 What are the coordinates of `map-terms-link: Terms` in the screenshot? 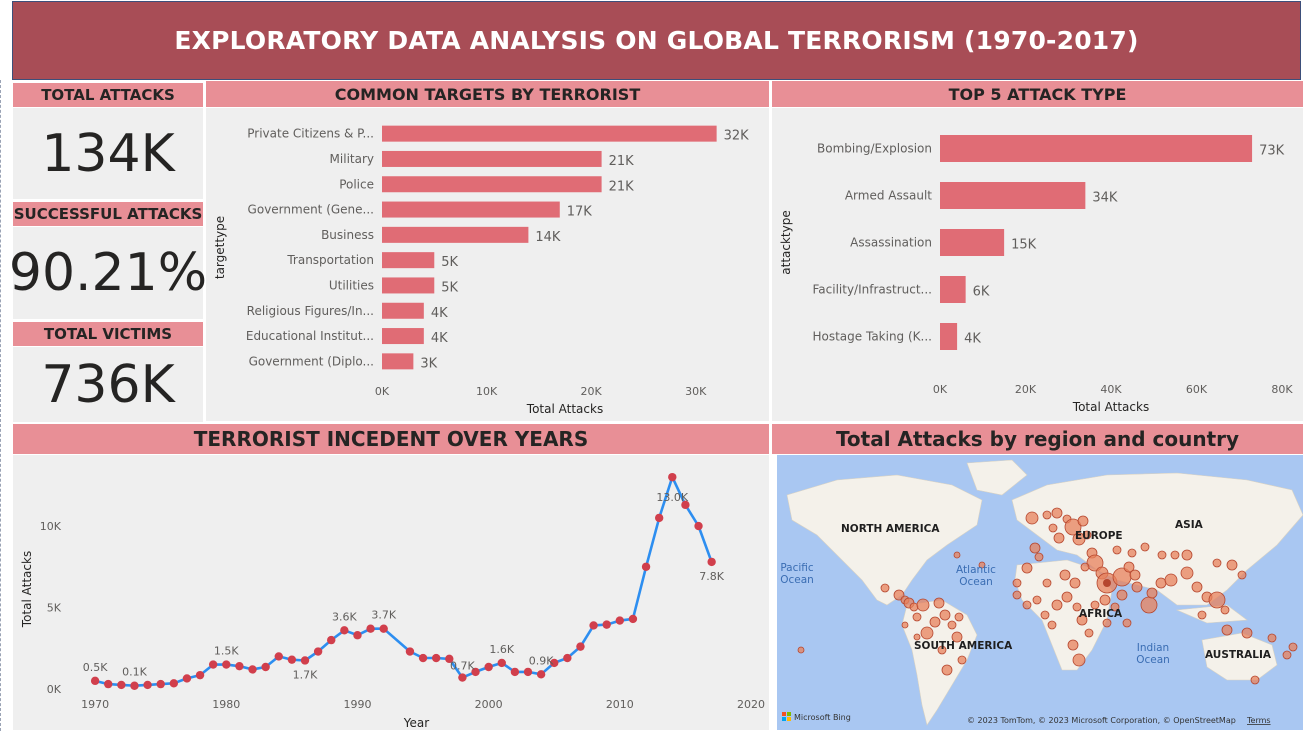 It's located at (1258, 720).